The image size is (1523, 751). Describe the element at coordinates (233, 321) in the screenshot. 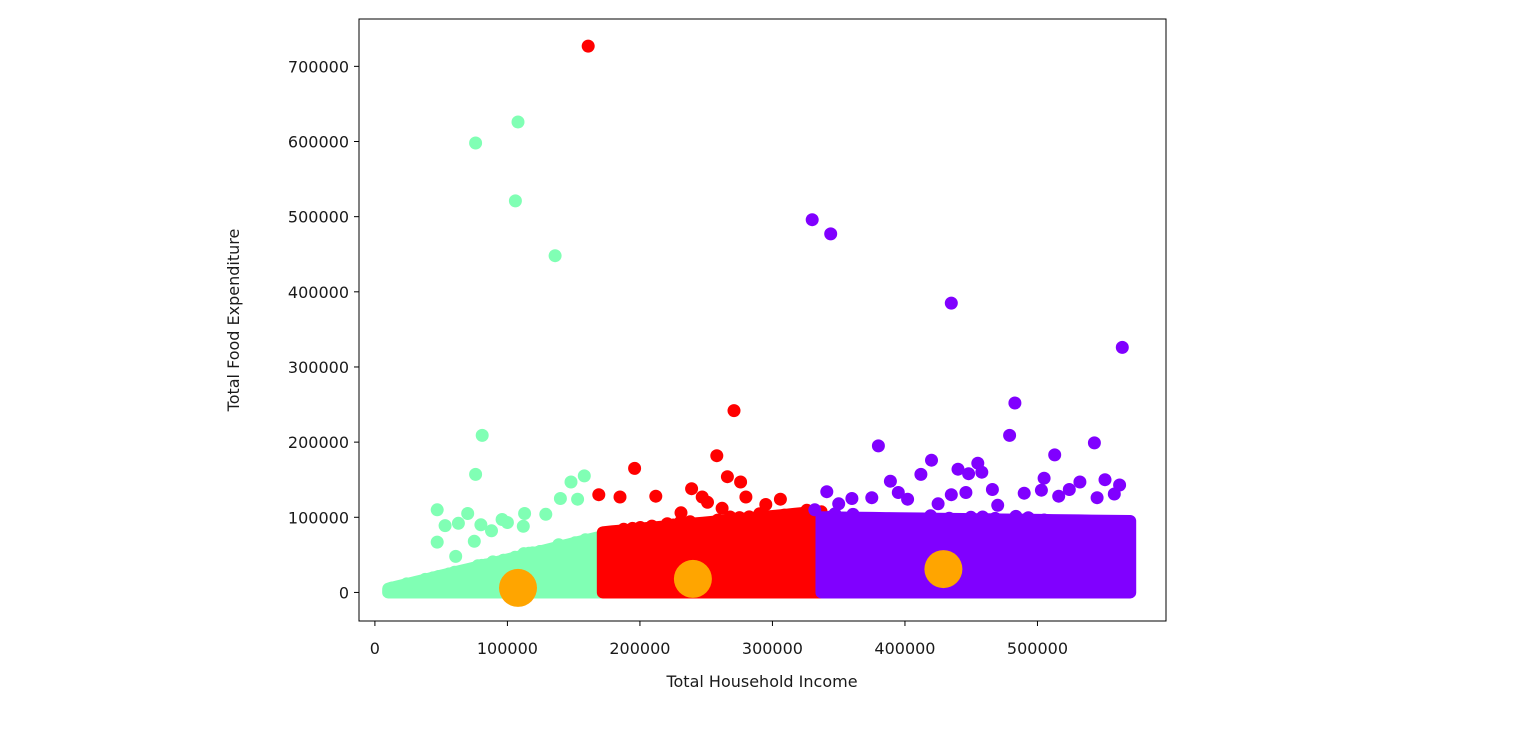

I see `y-axis-label: Total Food Expenditure` at that location.